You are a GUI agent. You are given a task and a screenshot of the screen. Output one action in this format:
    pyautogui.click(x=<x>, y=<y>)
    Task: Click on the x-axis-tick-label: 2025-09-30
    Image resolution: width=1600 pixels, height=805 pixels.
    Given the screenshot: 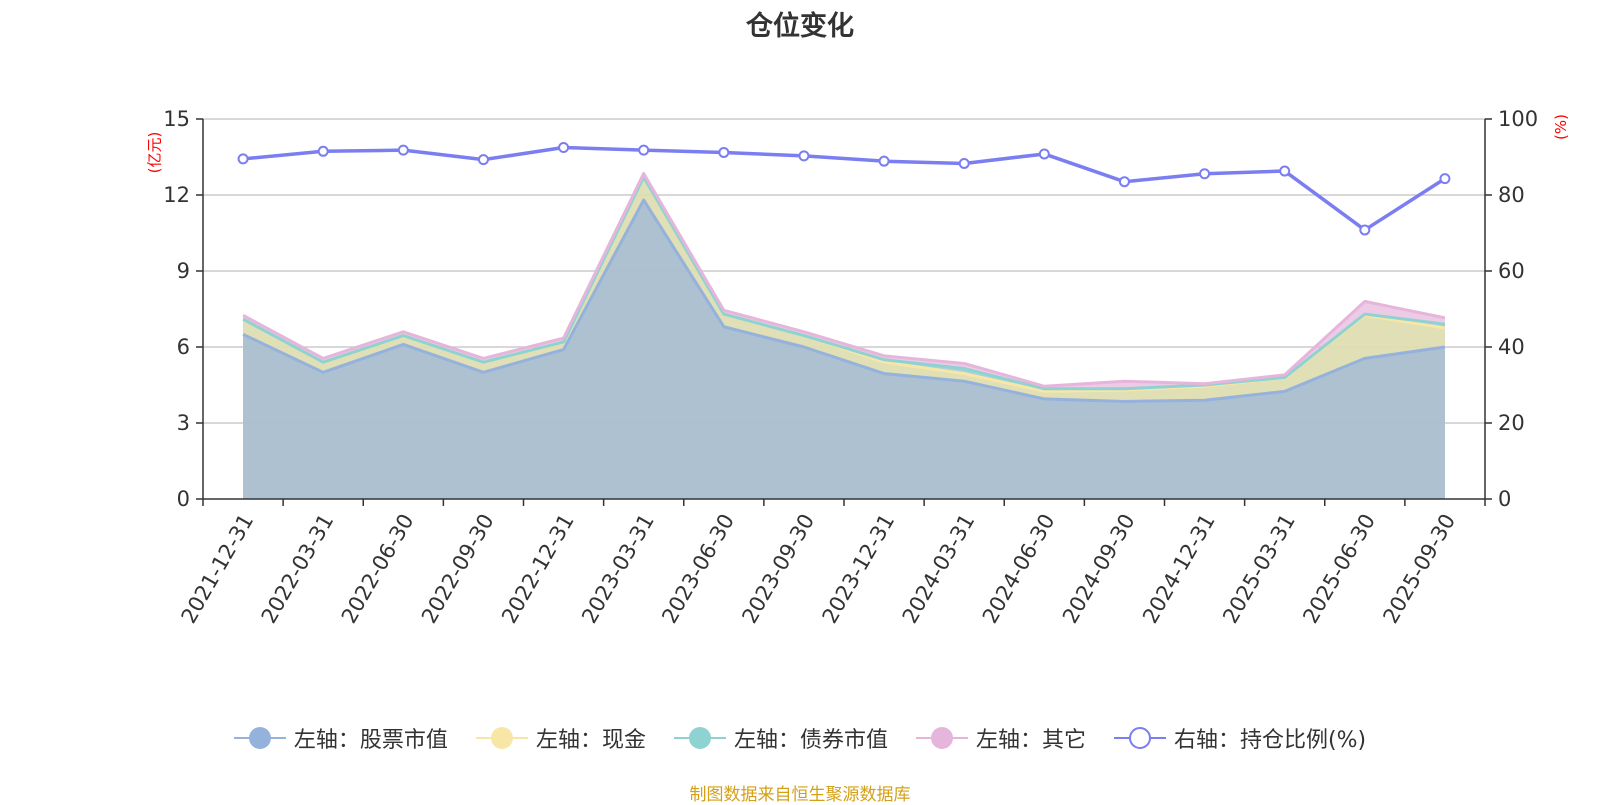 What is the action you would take?
    pyautogui.click(x=1419, y=569)
    